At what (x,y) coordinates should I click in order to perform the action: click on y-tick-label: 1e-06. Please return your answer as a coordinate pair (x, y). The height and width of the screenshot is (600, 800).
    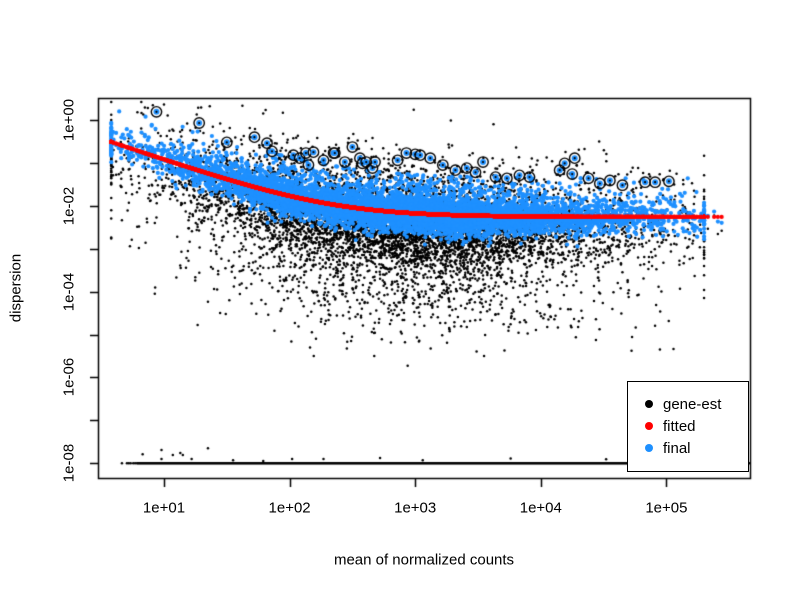
    Looking at the image, I should click on (69, 377).